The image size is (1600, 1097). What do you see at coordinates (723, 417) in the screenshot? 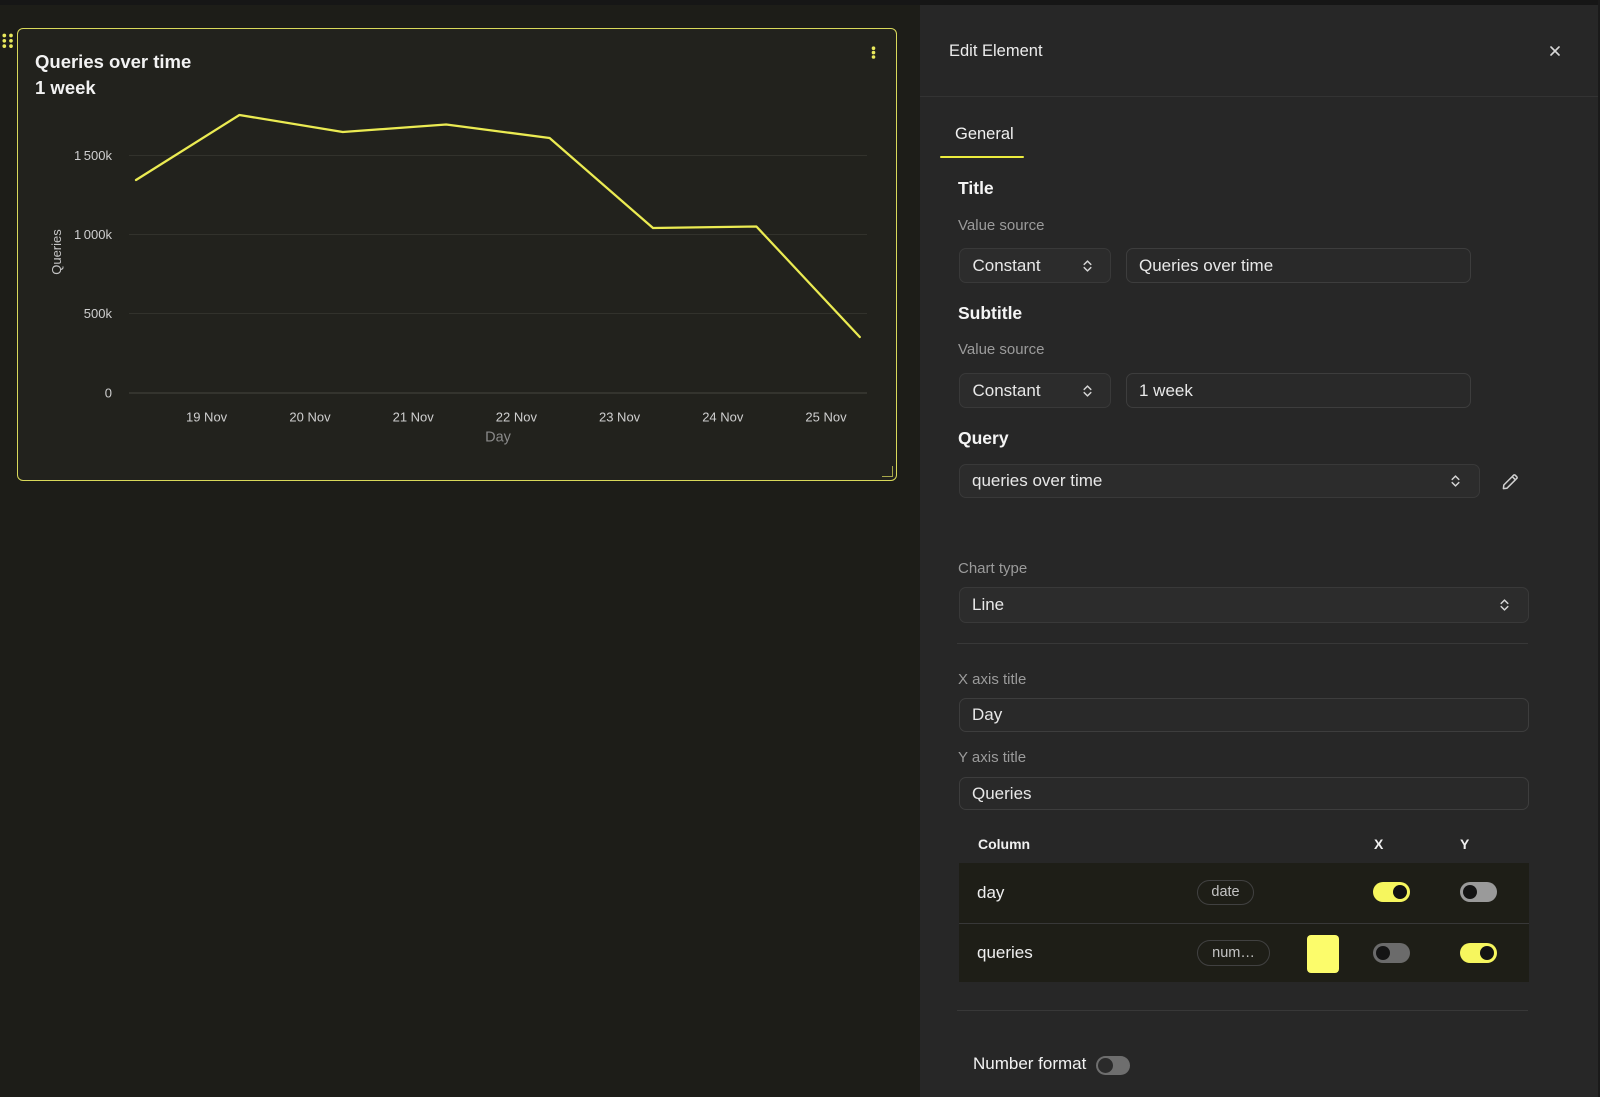
I see `svg-text: 24 Nov` at bounding box center [723, 417].